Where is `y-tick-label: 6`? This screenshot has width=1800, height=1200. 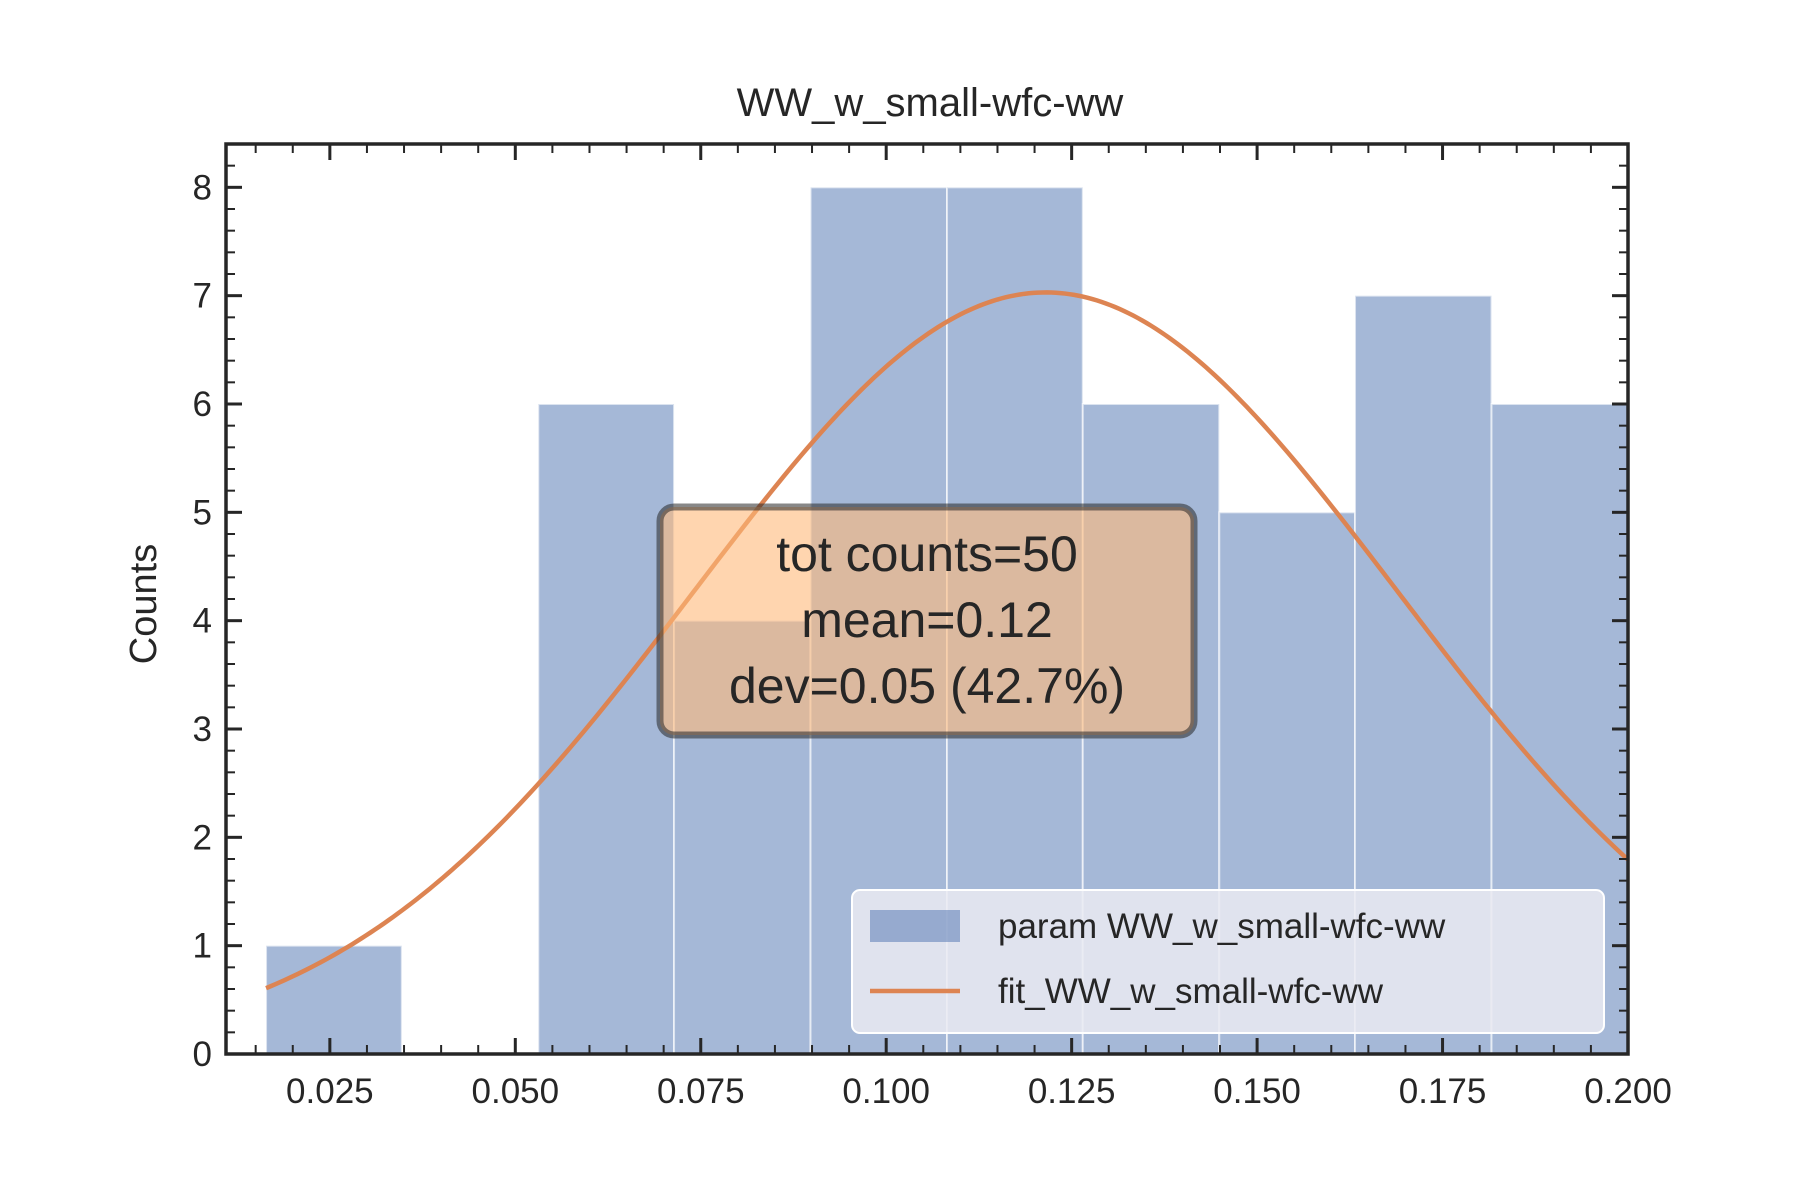 y-tick-label: 6 is located at coordinates (202, 404).